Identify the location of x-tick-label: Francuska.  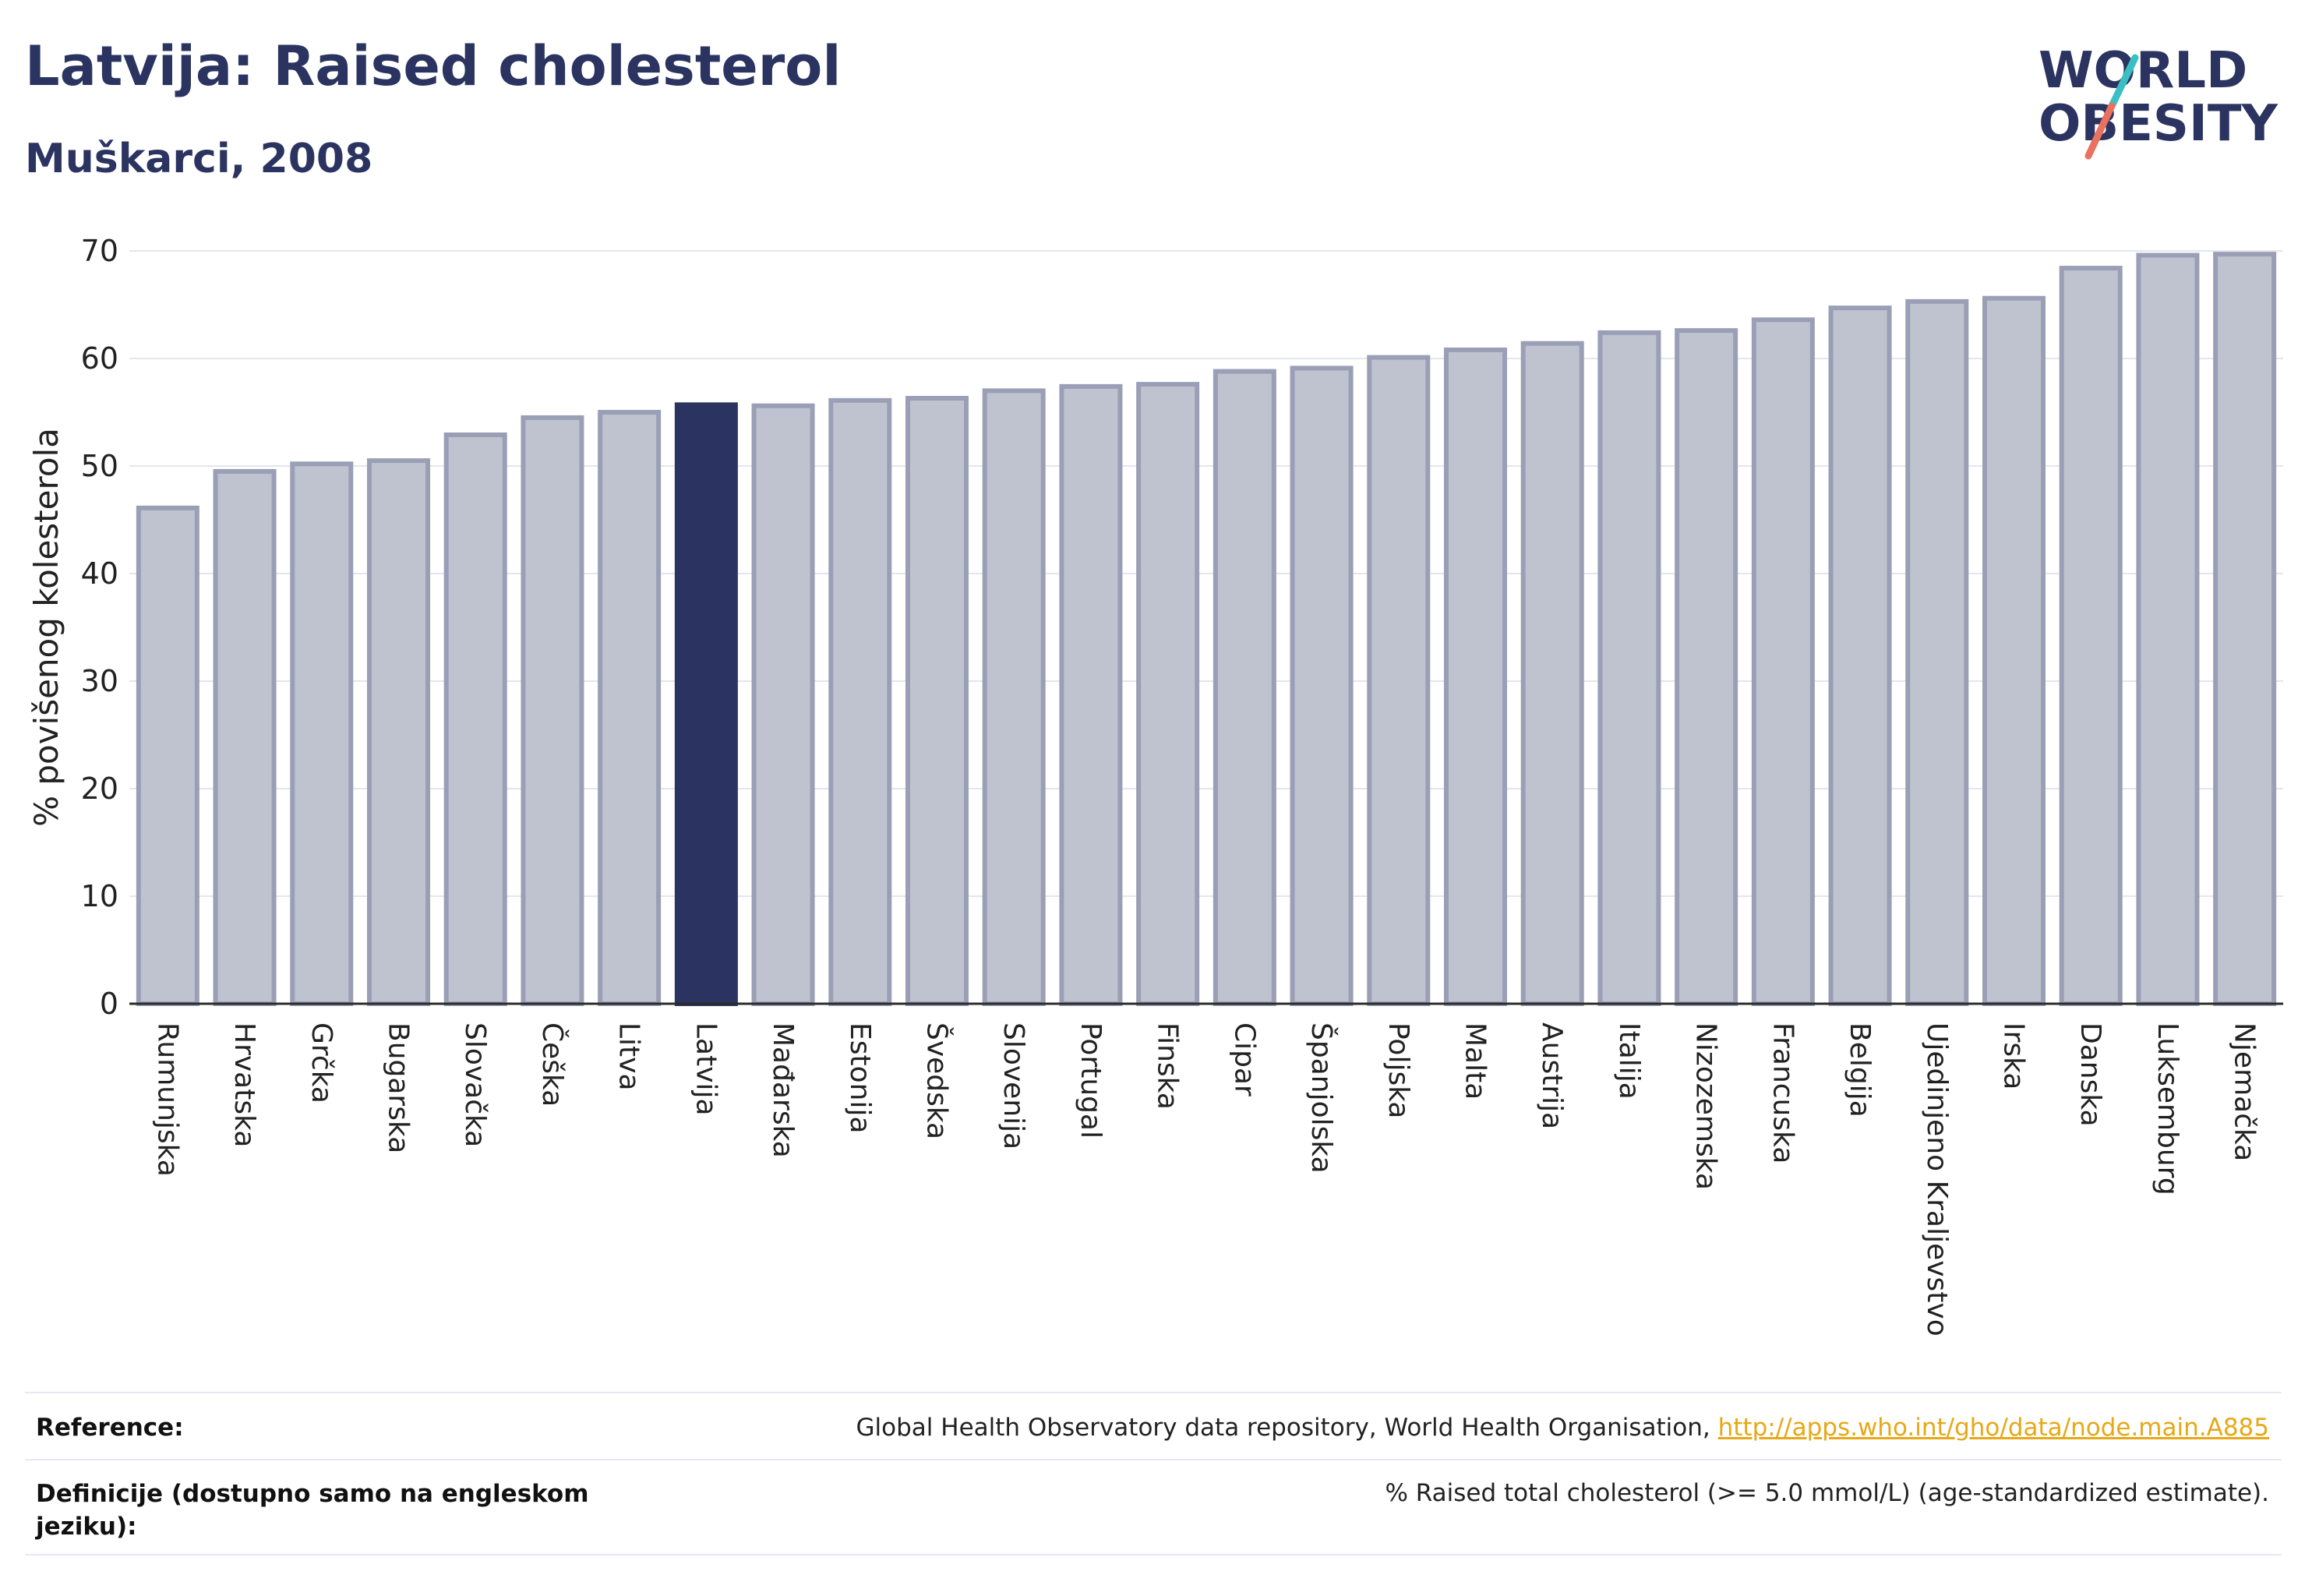
(1782, 1092).